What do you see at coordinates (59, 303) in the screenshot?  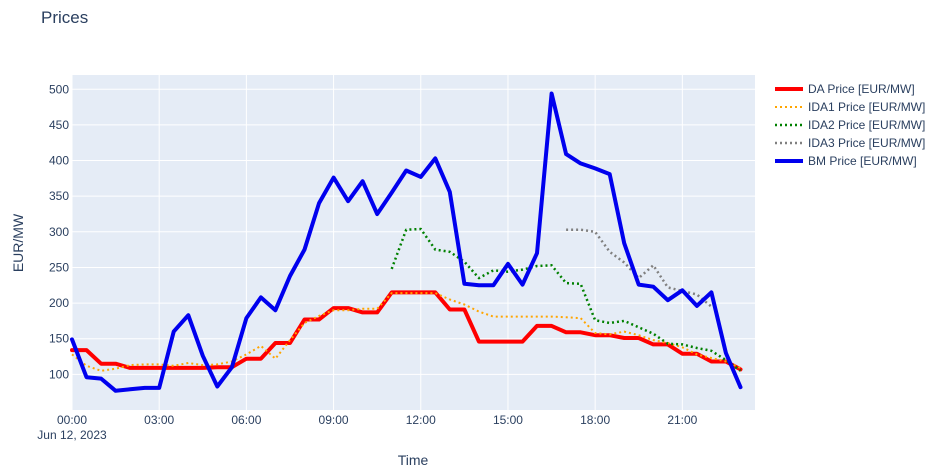 I see `y-tick-label: 200` at bounding box center [59, 303].